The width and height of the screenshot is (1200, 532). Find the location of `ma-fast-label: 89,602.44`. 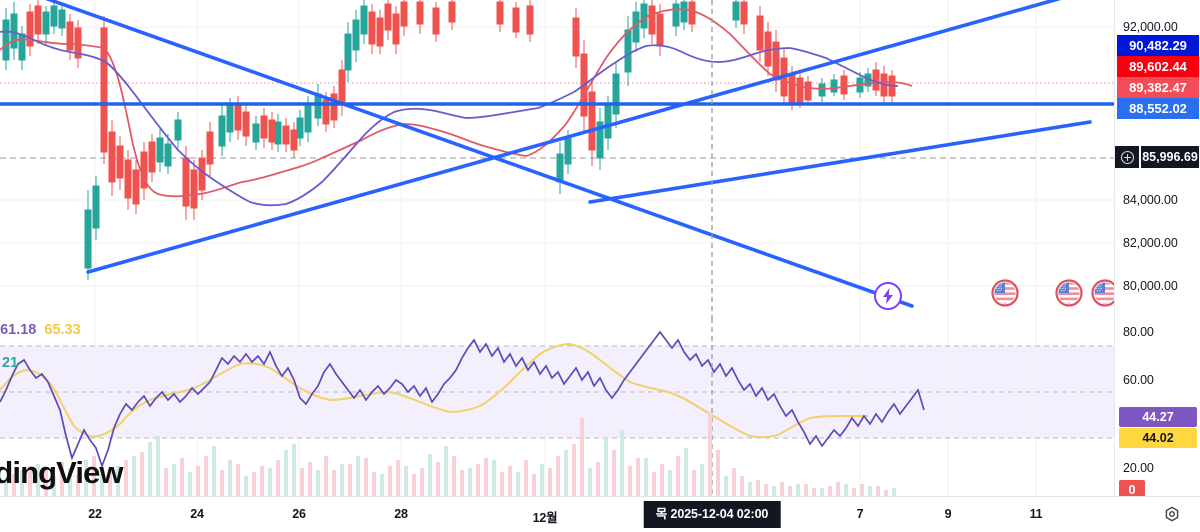

ma-fast-label: 89,602.44 is located at coordinates (1158, 66).